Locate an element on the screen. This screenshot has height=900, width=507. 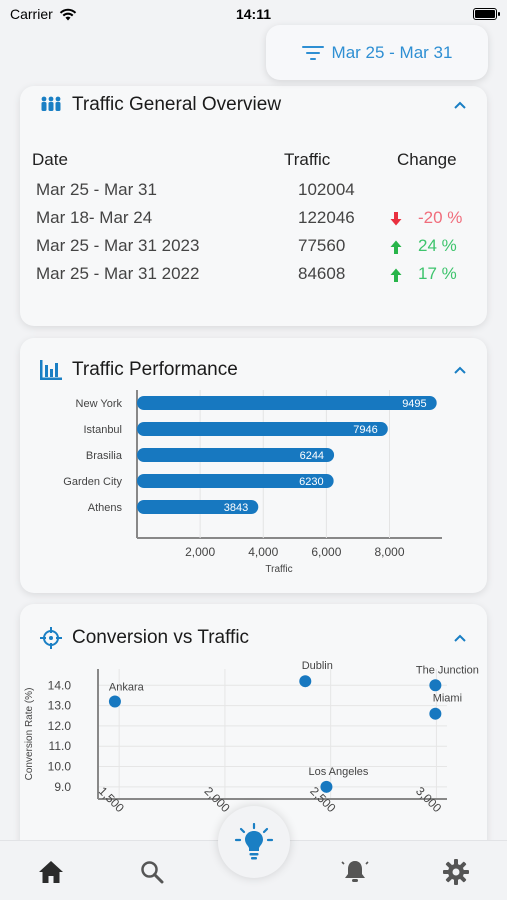
bell-icon is located at coordinates (355, 871).